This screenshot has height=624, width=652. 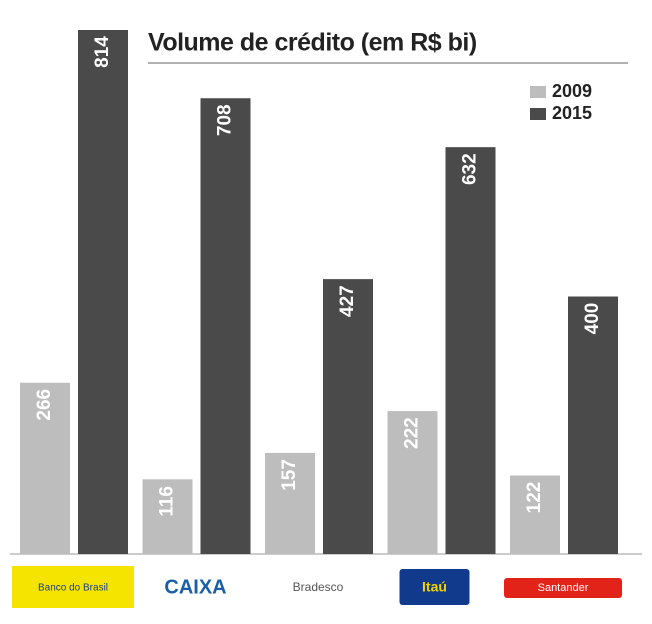 I want to click on value-label: 222, so click(x=412, y=433).